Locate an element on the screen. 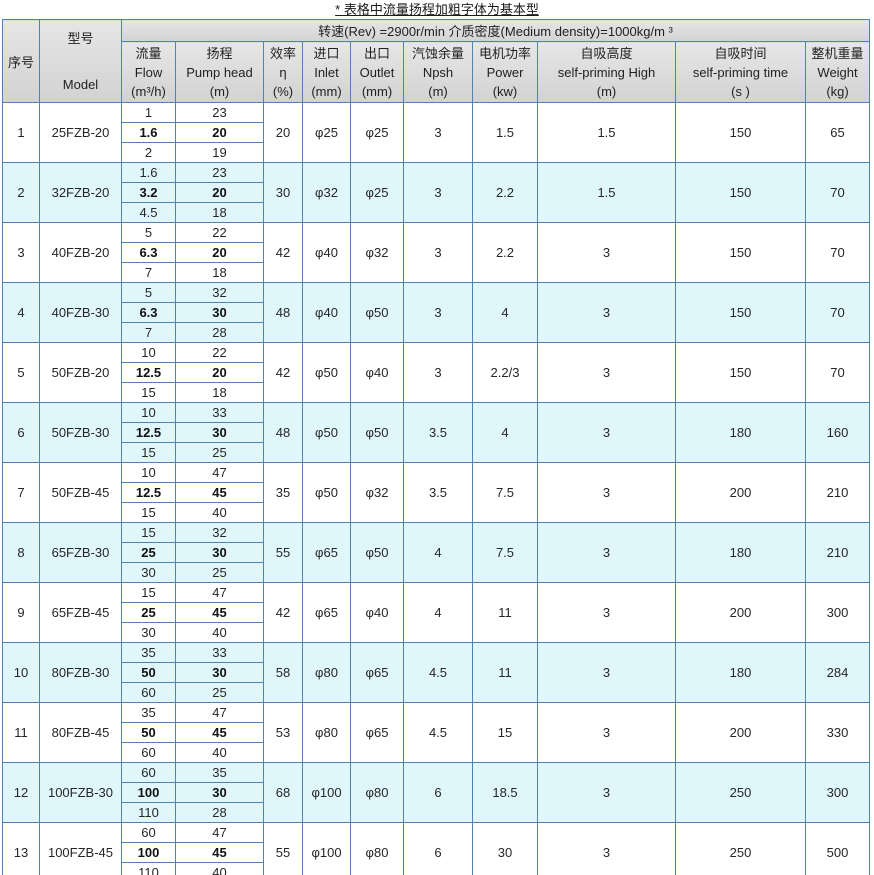 The width and height of the screenshot is (874, 875). flow-cell: 7 is located at coordinates (148, 272).